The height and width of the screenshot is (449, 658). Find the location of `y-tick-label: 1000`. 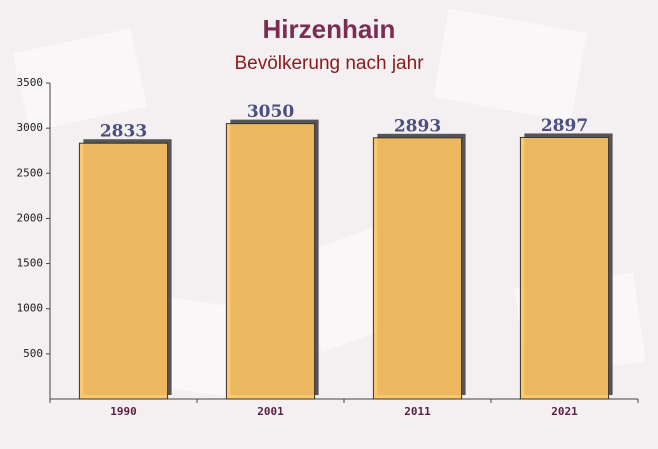

y-tick-label: 1000 is located at coordinates (30, 308).